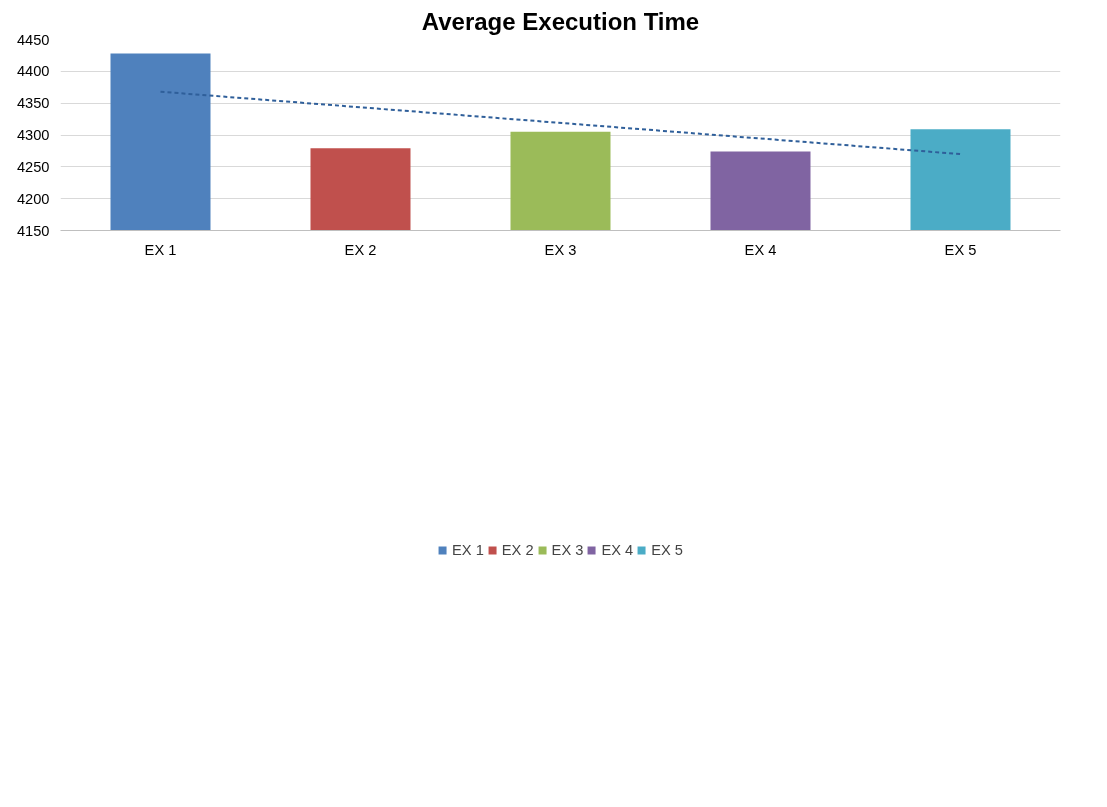  I want to click on legend-label: EX 1, so click(468, 550).